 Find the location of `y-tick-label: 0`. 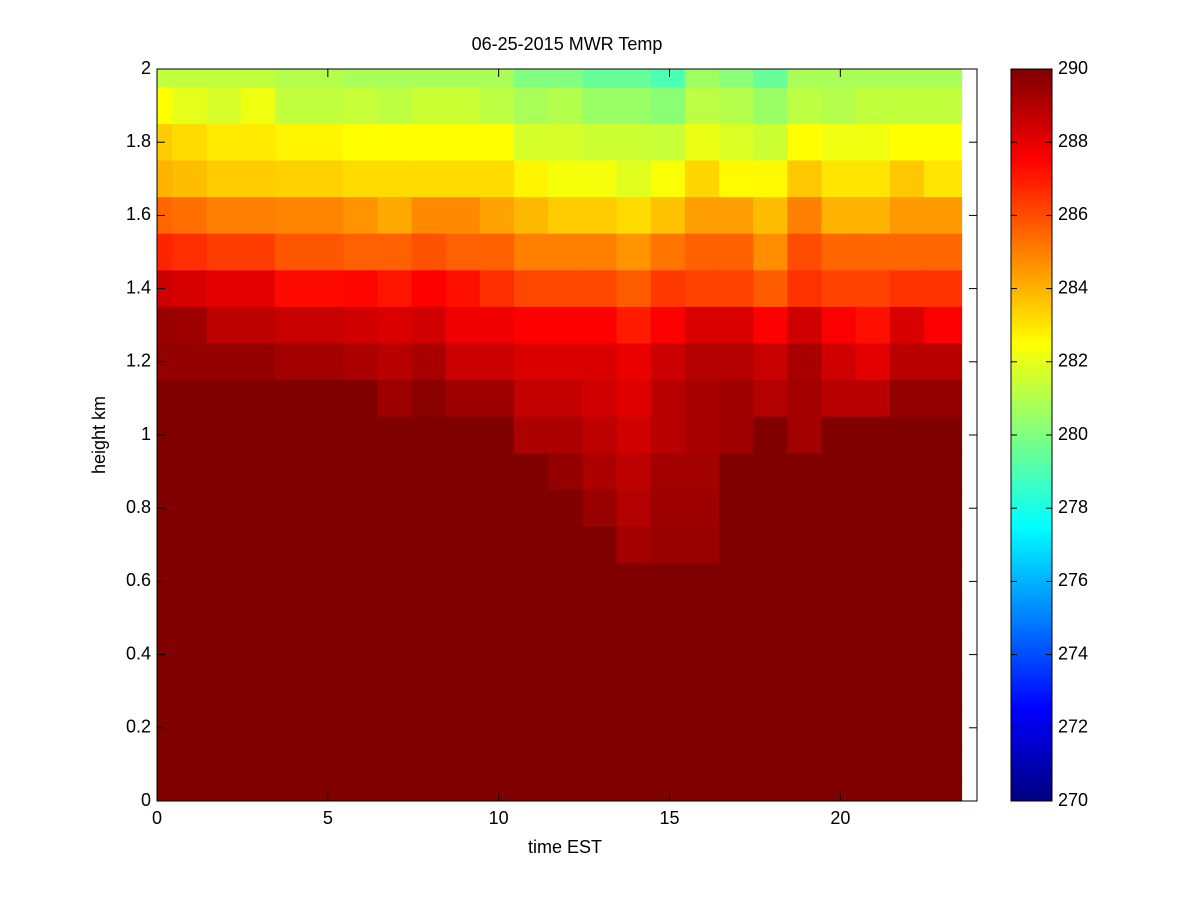

y-tick-label: 0 is located at coordinates (146, 800).